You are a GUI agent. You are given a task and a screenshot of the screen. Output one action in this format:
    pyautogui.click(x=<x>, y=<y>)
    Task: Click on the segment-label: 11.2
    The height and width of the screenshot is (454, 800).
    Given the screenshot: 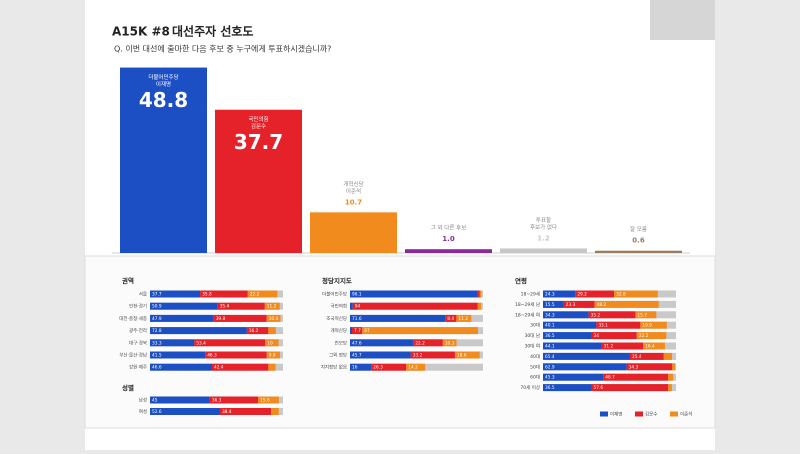 What is the action you would take?
    pyautogui.click(x=463, y=319)
    